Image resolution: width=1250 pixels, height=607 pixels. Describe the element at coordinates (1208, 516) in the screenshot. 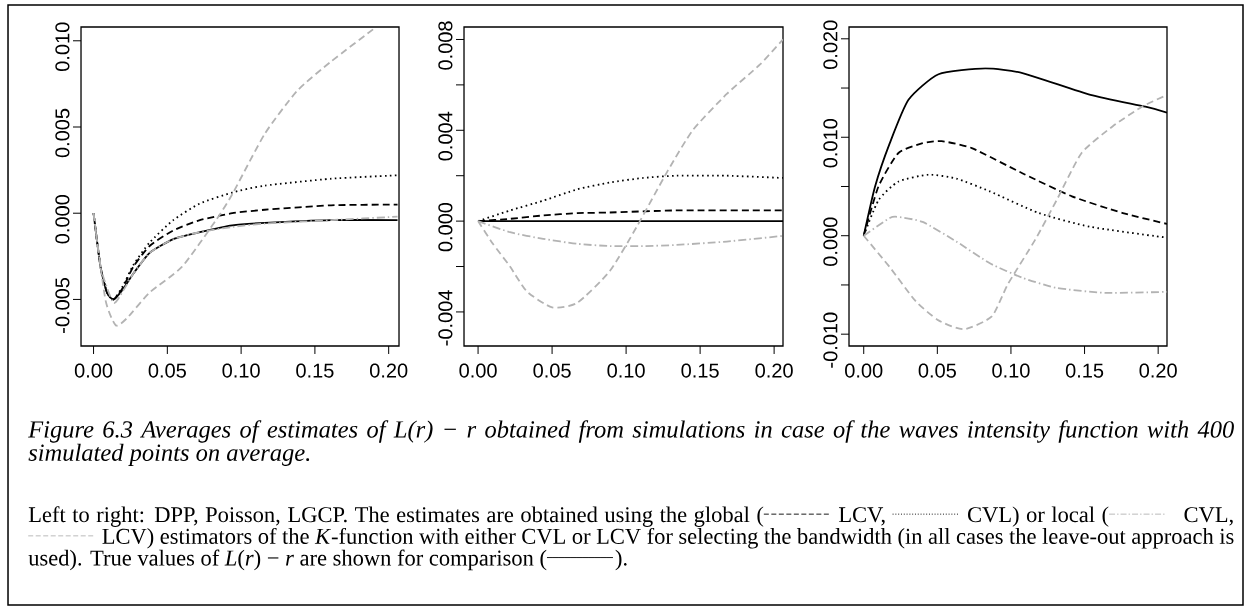

I see `text: CVL,` at that location.